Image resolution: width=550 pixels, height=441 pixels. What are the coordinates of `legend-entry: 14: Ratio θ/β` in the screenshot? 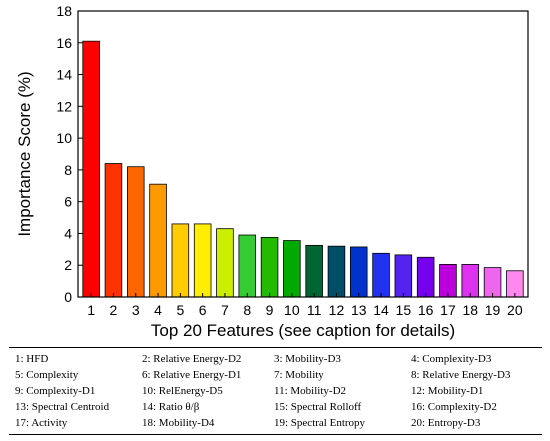 It's located at (171, 407).